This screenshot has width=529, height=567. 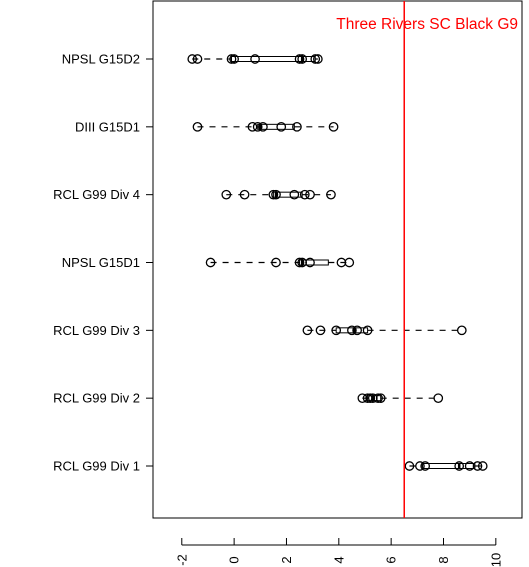 What do you see at coordinates (338, 559) in the screenshot?
I see `x-tick-label: 4` at bounding box center [338, 559].